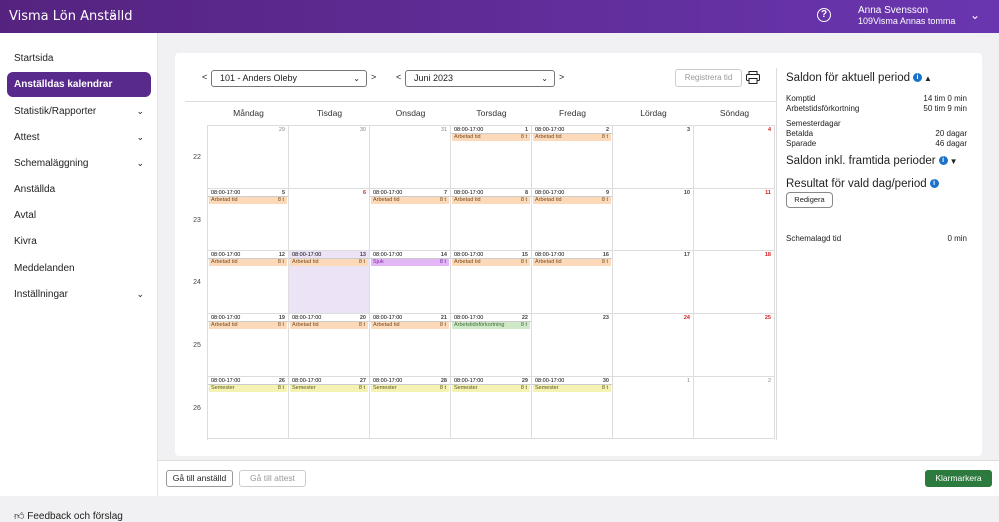 Image resolution: width=999 pixels, height=522 pixels. Describe the element at coordinates (572, 157) in the screenshot. I see `calendar-day-cell: 2 08:00-17:00 Arbetad tid 8 t` at that location.